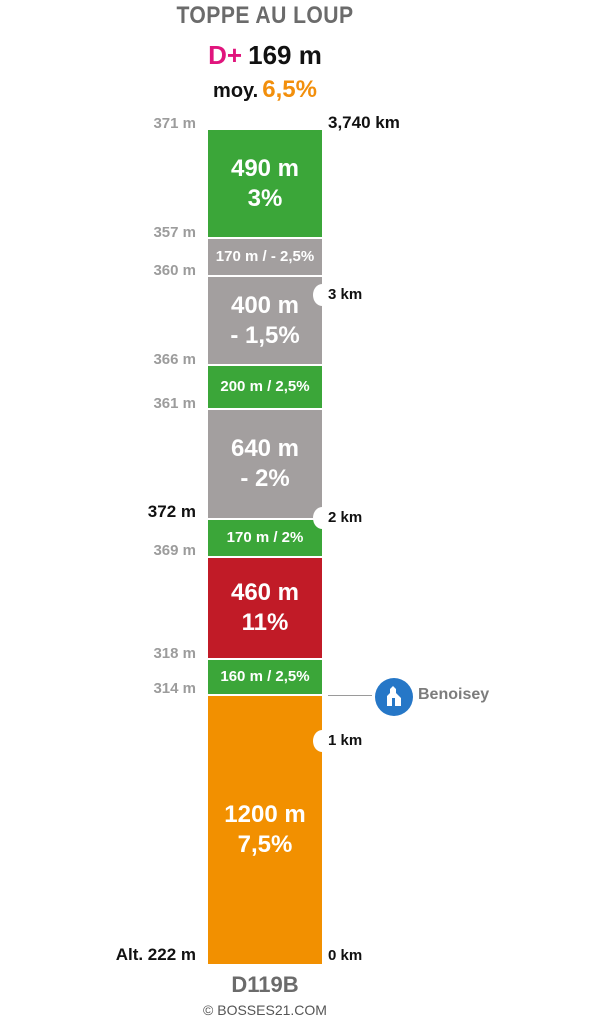  I want to click on elevation-gain: D+ 169 m, so click(265, 55).